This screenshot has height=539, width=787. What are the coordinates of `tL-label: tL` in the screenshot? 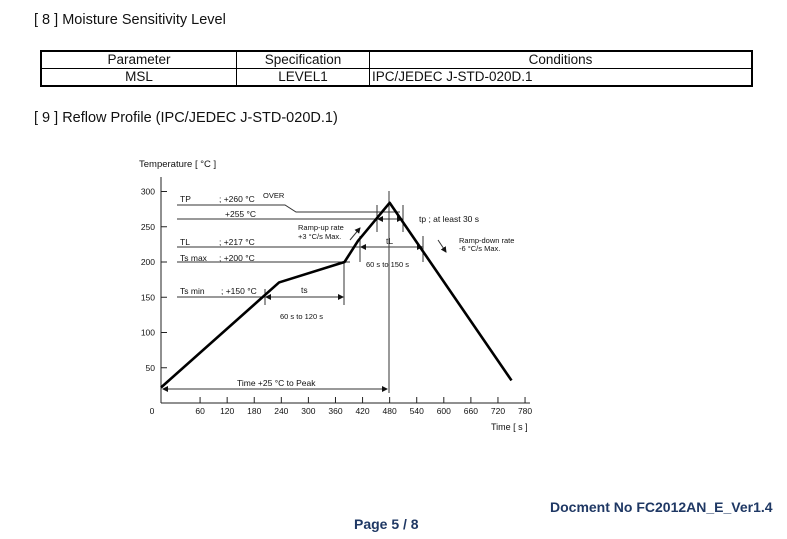 It's located at (389, 241).